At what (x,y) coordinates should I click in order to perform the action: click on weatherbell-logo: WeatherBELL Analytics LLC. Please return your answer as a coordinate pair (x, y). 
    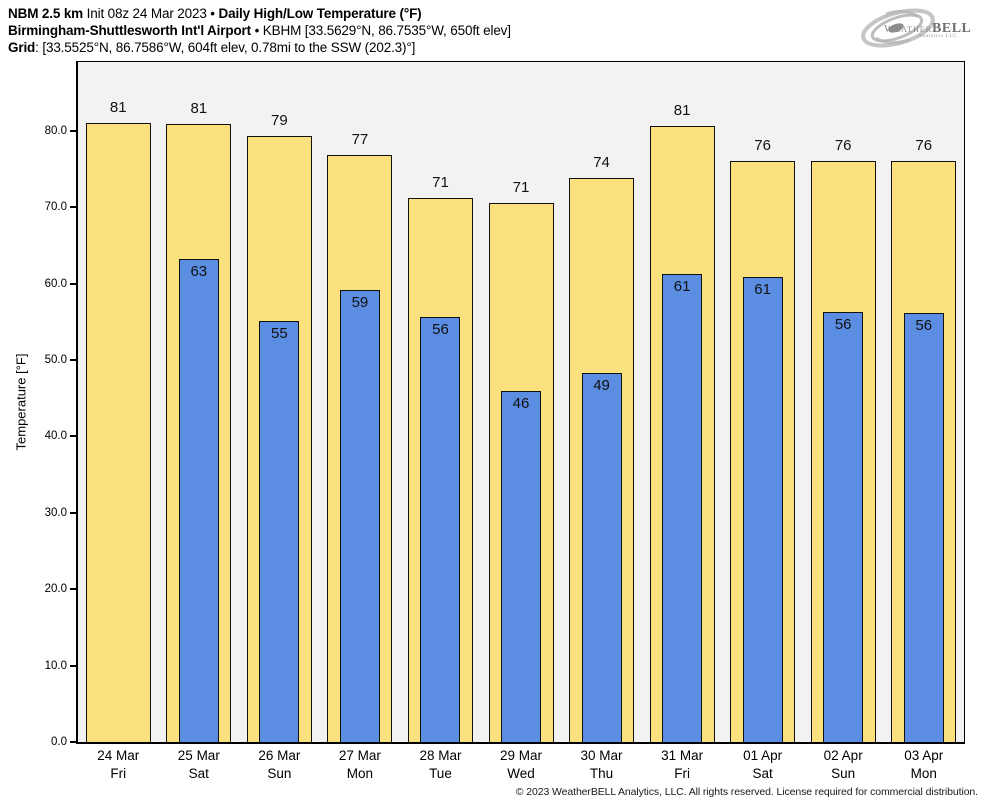
    Looking at the image, I should click on (917, 28).